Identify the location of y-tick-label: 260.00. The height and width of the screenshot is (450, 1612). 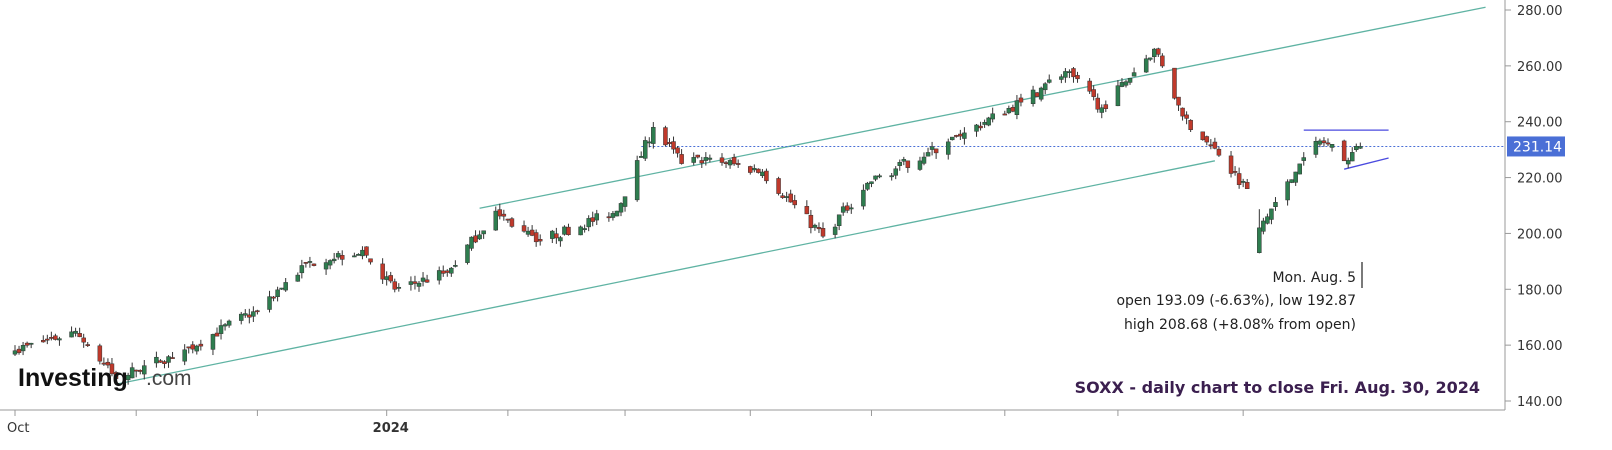
(1540, 67).